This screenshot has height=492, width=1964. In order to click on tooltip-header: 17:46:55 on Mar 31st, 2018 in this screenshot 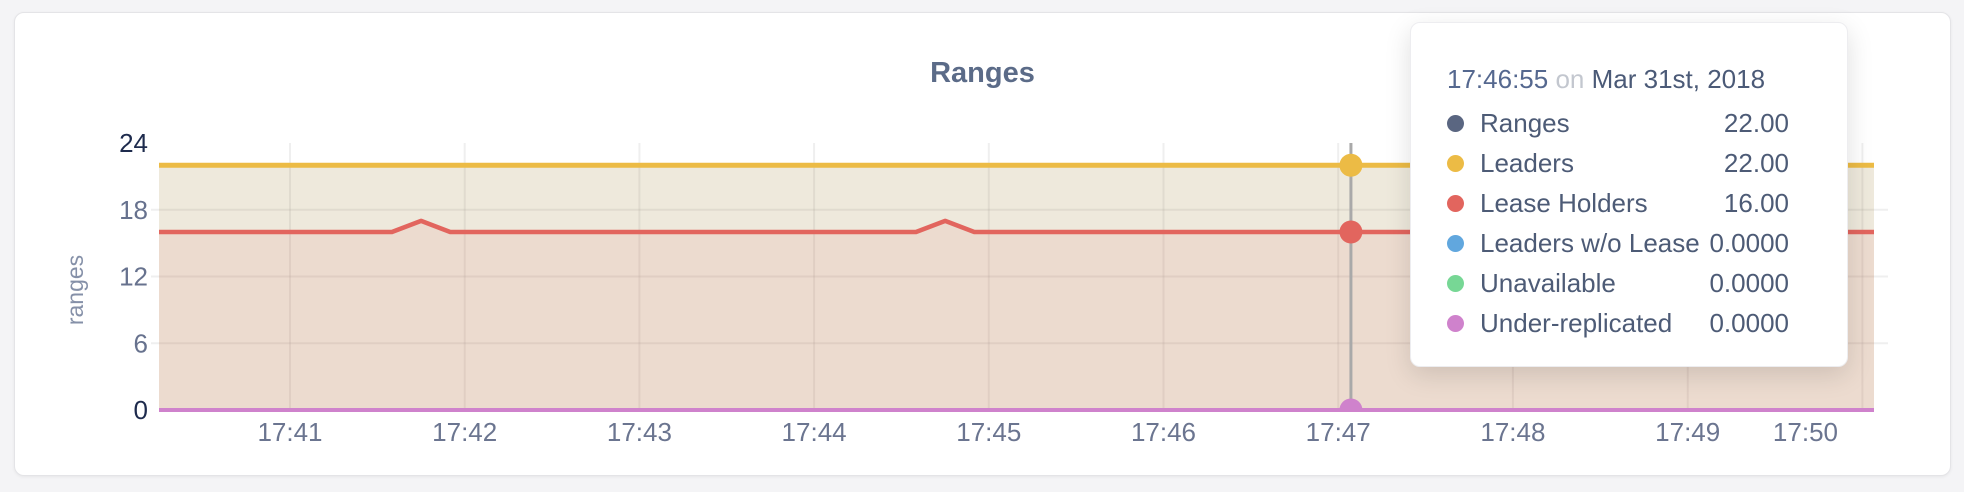, I will do `click(1618, 79)`.